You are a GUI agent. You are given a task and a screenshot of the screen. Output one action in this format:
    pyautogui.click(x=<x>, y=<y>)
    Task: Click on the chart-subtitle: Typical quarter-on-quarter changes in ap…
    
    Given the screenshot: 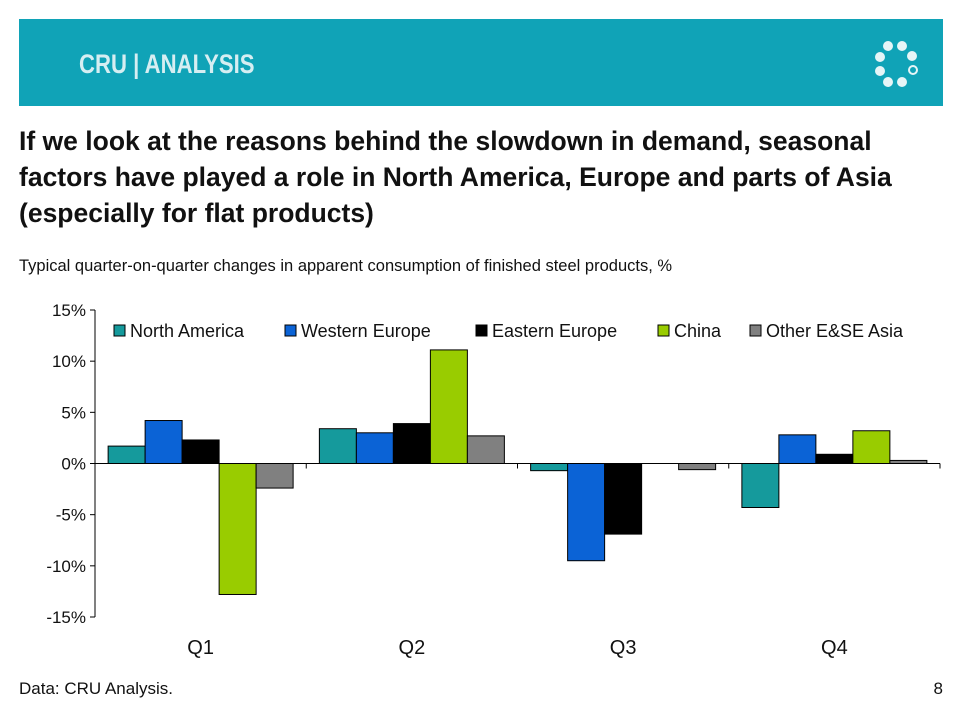 What is the action you would take?
    pyautogui.click(x=346, y=266)
    